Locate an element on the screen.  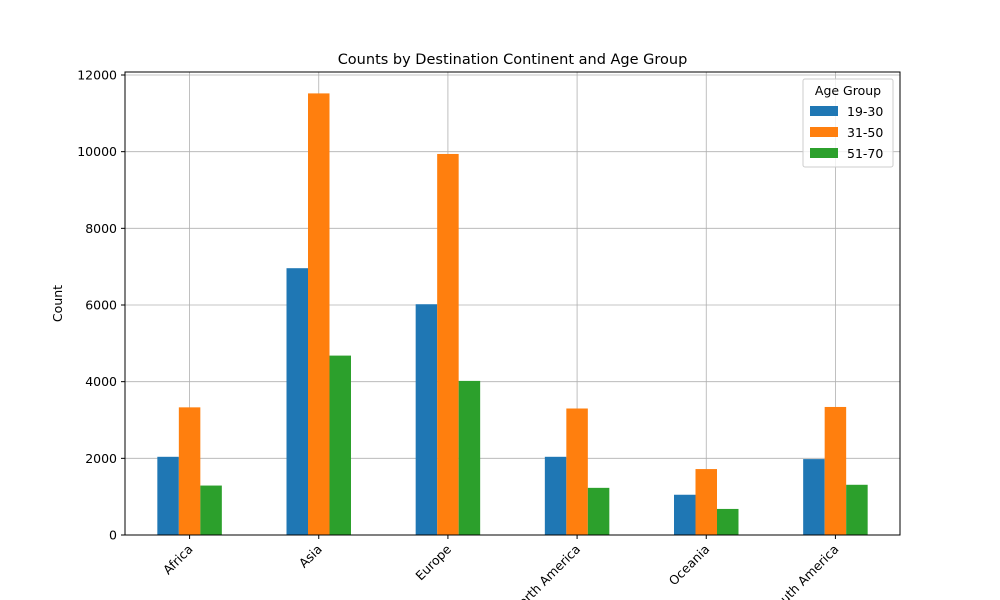
legend-label: 51-70 is located at coordinates (865, 153).